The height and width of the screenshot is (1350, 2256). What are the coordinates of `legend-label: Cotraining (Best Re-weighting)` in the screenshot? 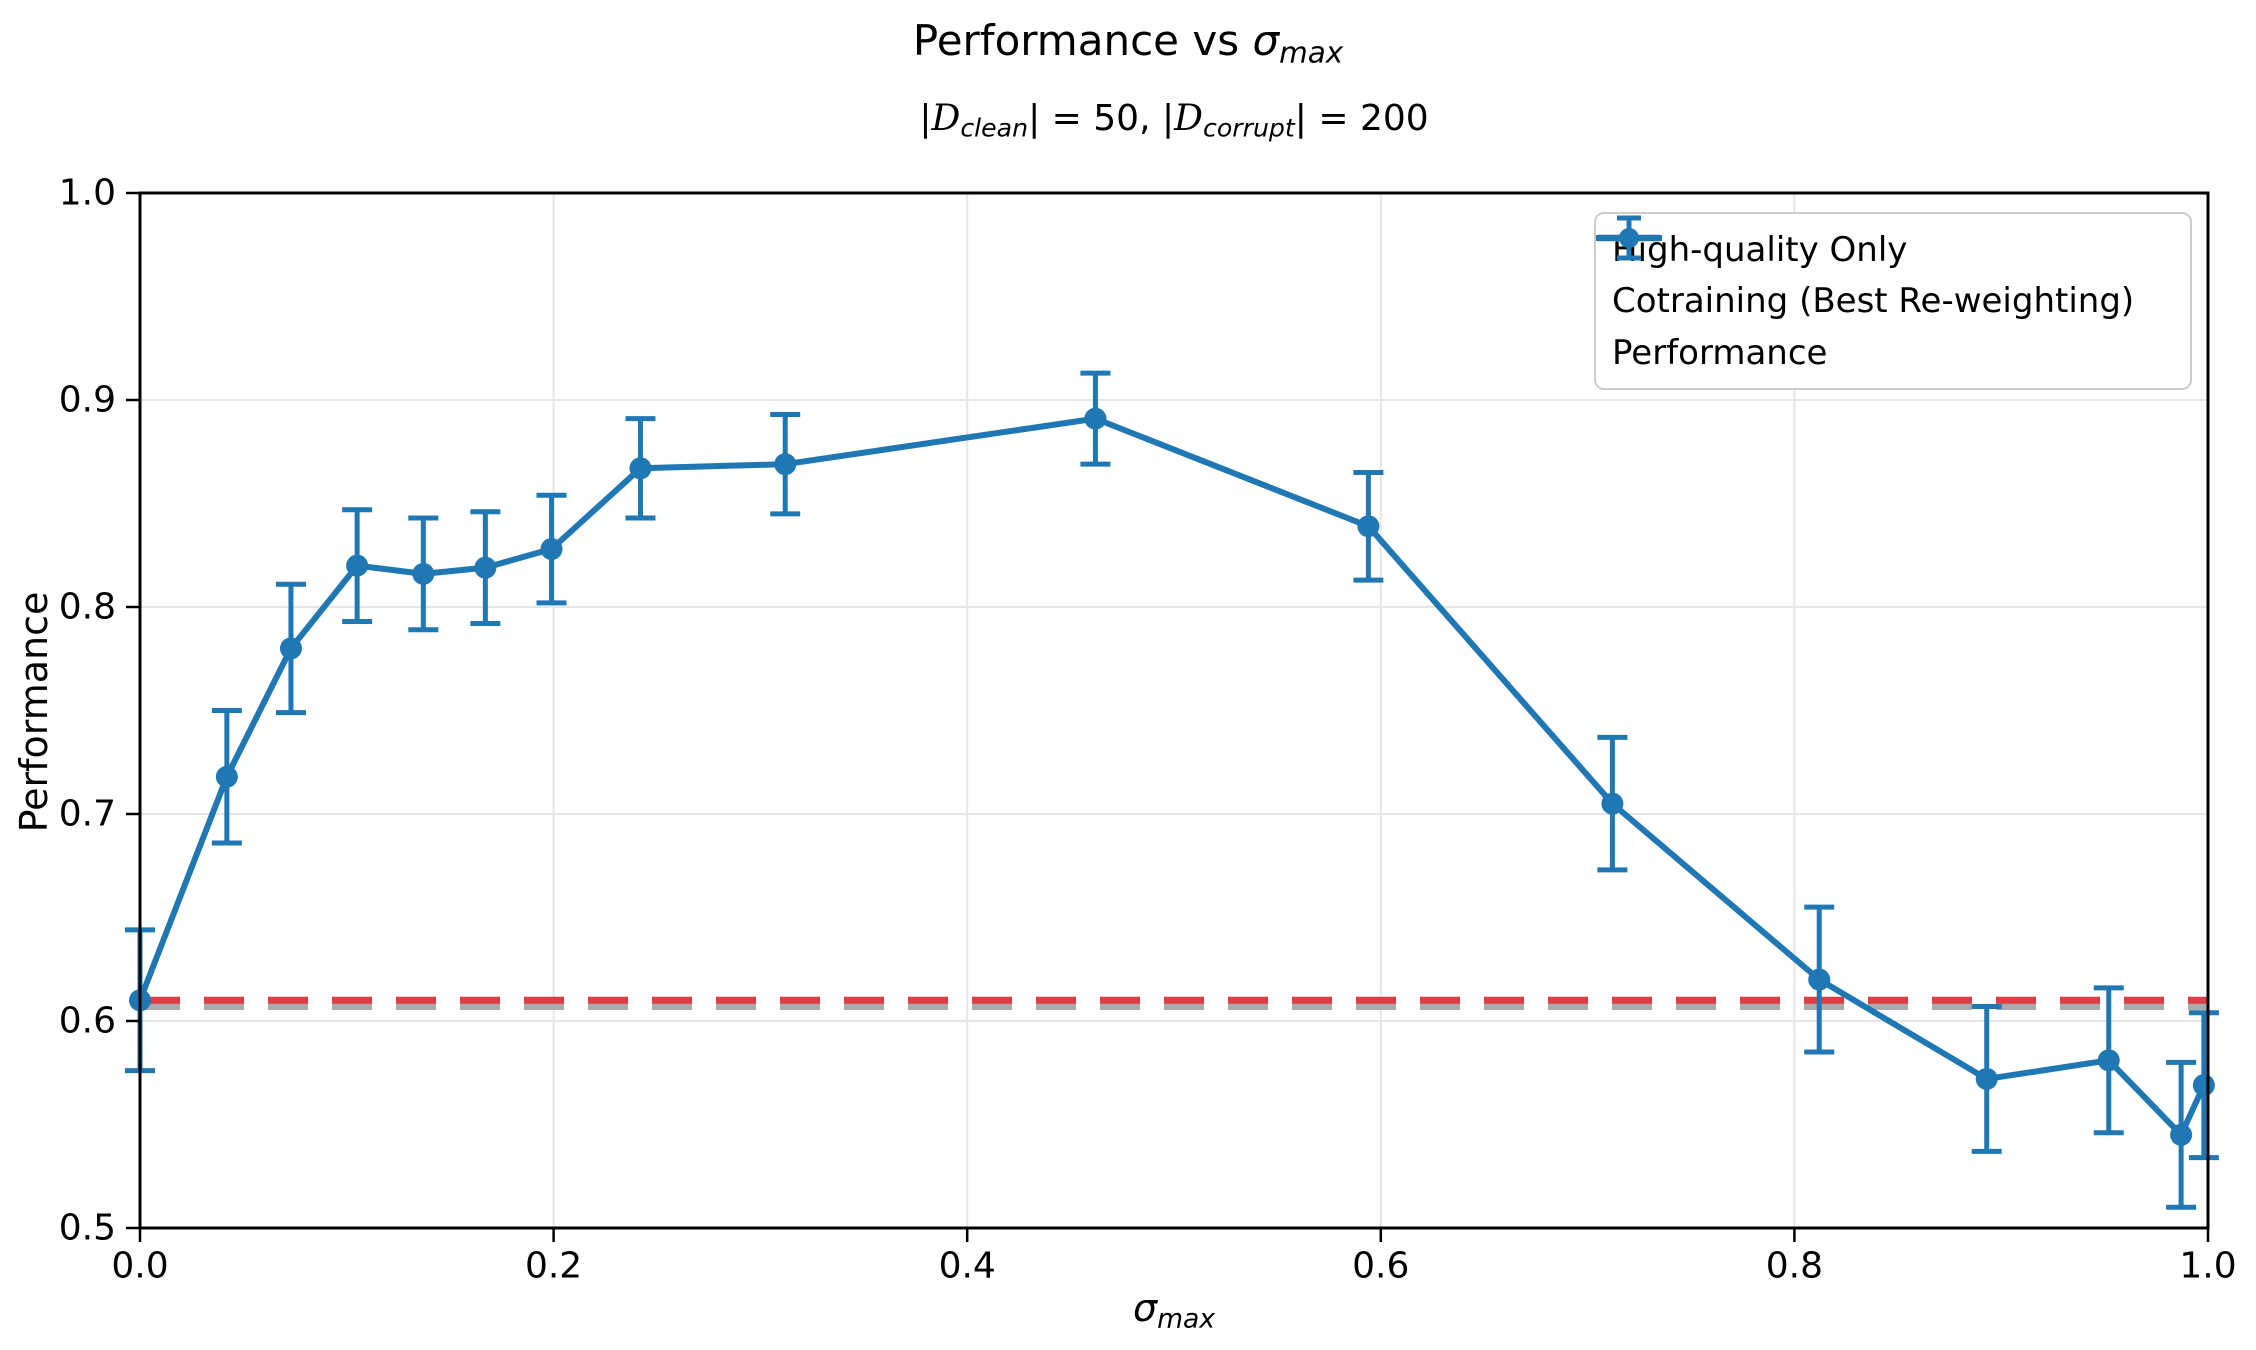 It's located at (1873, 301).